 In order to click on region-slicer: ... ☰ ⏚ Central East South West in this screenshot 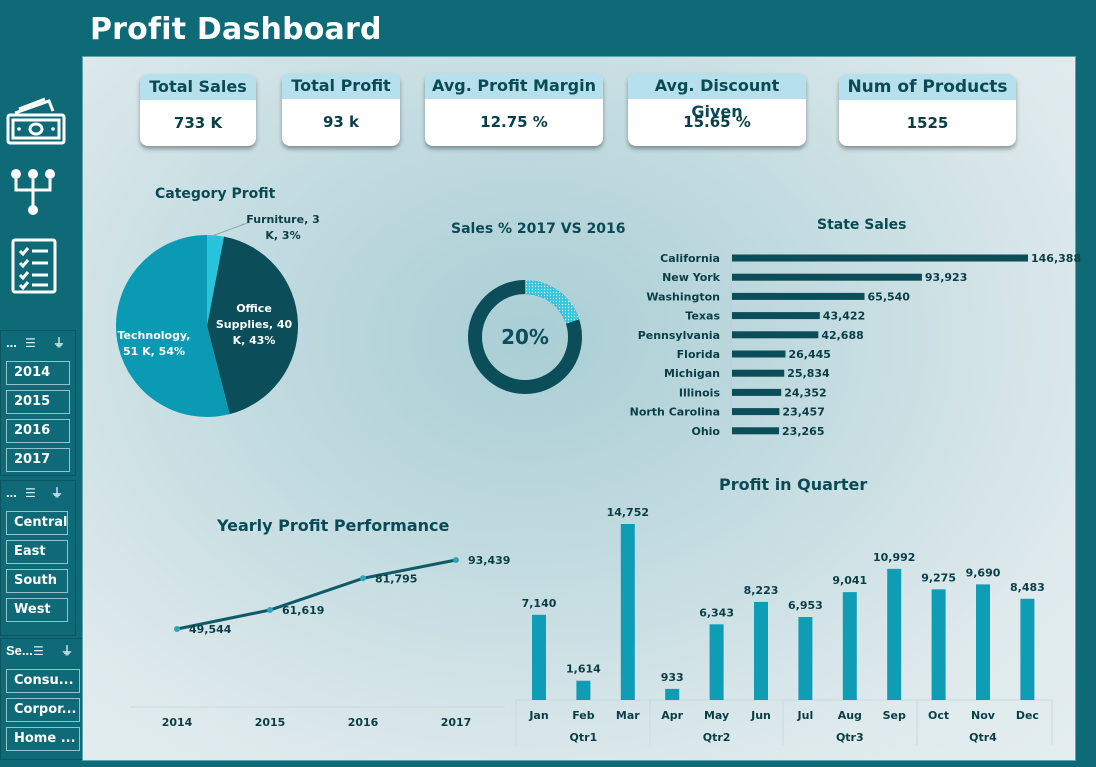, I will do `click(38, 558)`.